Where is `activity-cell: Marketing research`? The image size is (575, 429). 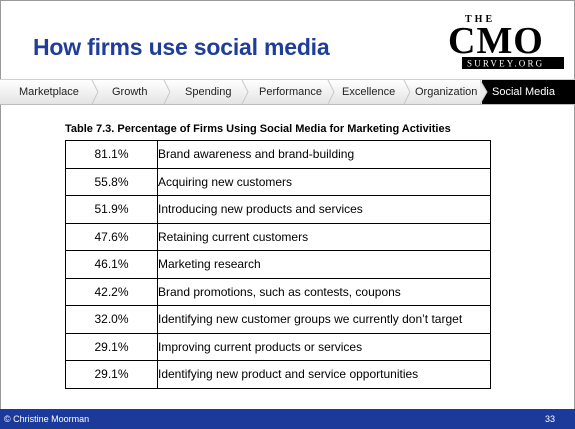 activity-cell: Marketing research is located at coordinates (324, 264).